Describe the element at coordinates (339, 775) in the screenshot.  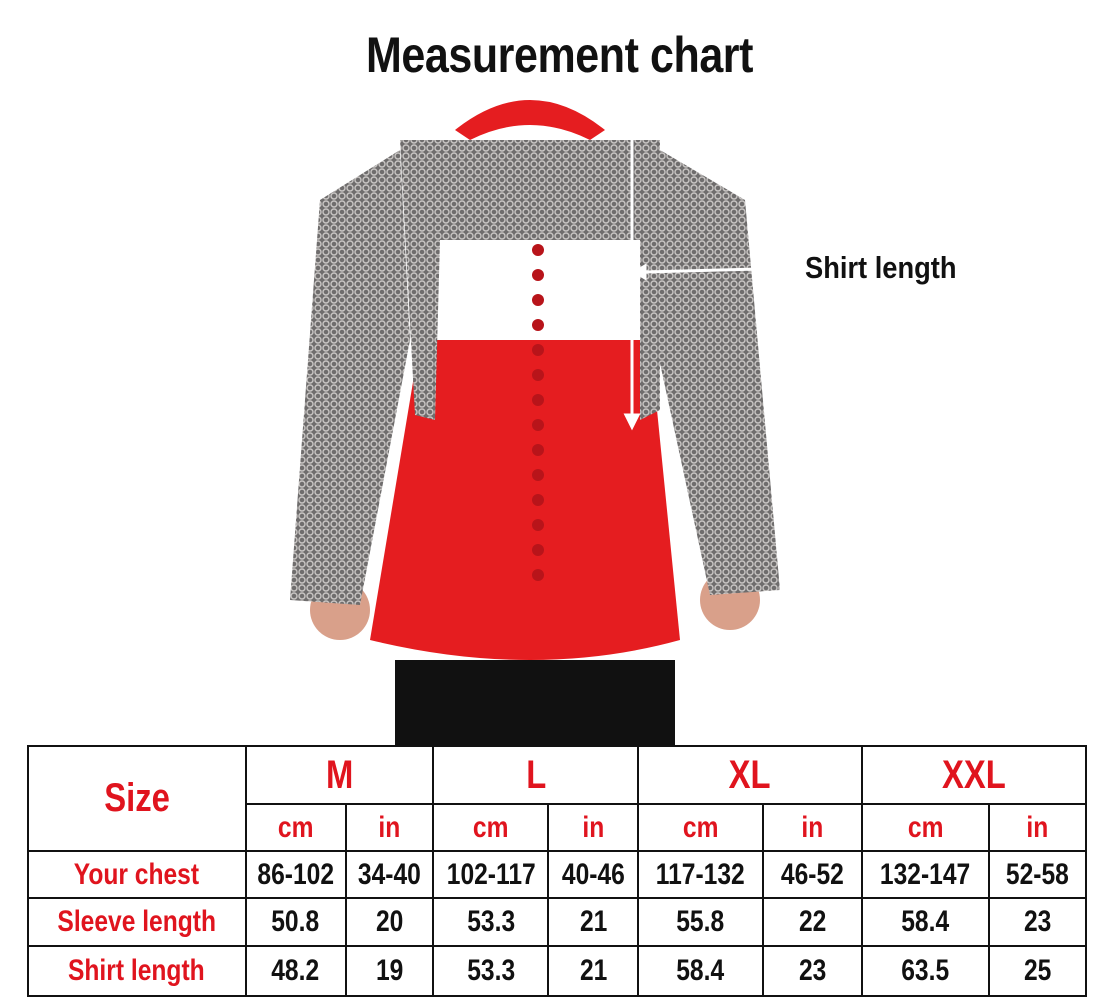
I see `size-m-header: M` at that location.